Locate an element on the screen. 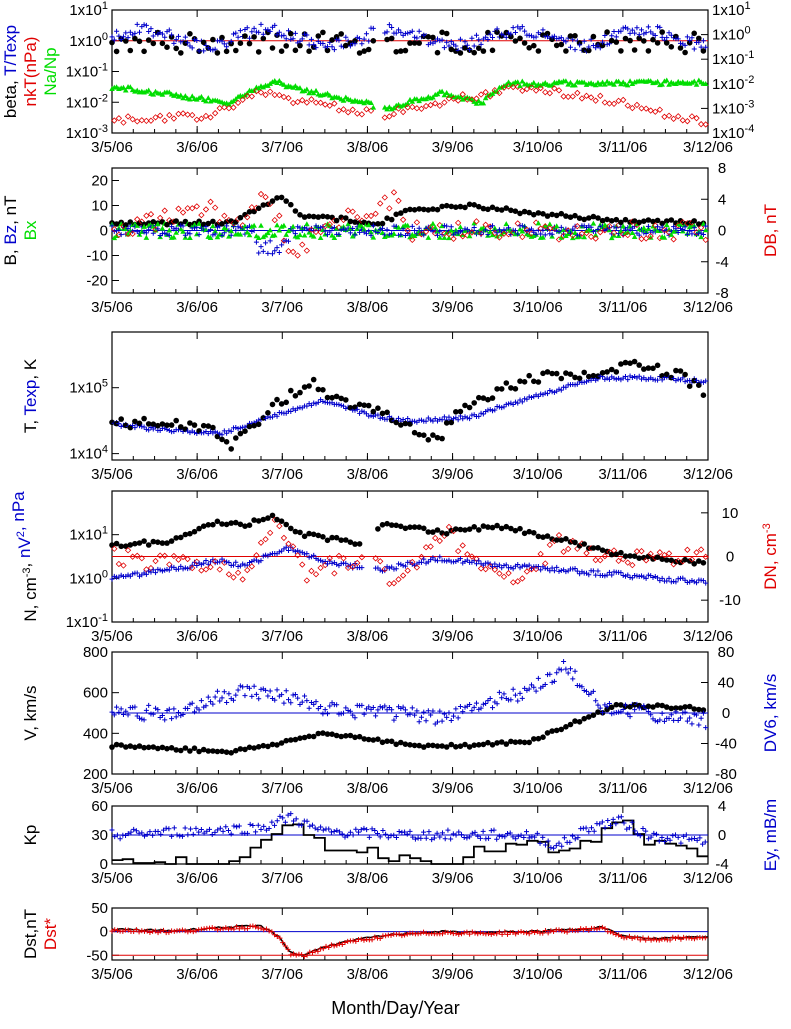 The image size is (791, 1029). y-label-1: T, Texp, K is located at coordinates (30, 395).